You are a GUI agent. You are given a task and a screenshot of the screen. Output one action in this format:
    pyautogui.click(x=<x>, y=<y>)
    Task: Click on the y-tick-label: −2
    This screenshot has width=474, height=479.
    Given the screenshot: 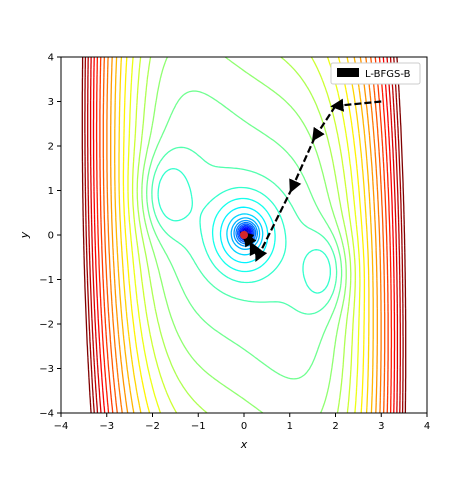 What is the action you would take?
    pyautogui.click(x=46, y=325)
    